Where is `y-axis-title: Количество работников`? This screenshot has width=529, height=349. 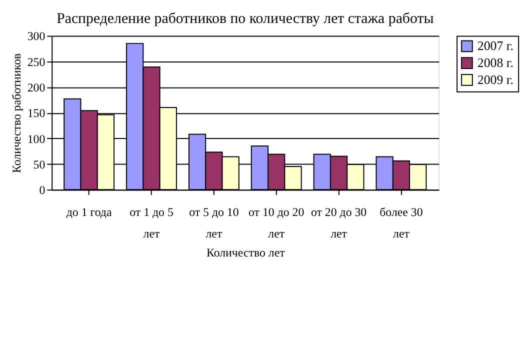
y-axis-title: Количество работников is located at coordinates (16, 112).